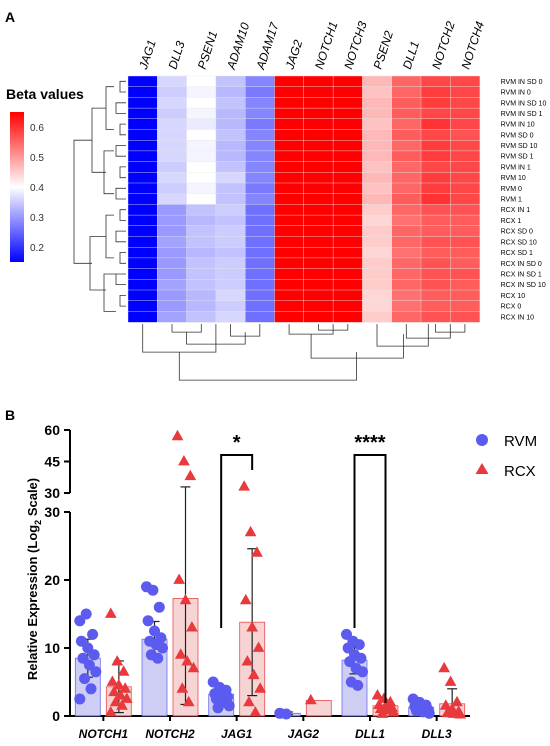 The height and width of the screenshot is (746, 550). What do you see at coordinates (267, 46) in the screenshot?
I see `heatmap-column-label: ADAM17` at bounding box center [267, 46].